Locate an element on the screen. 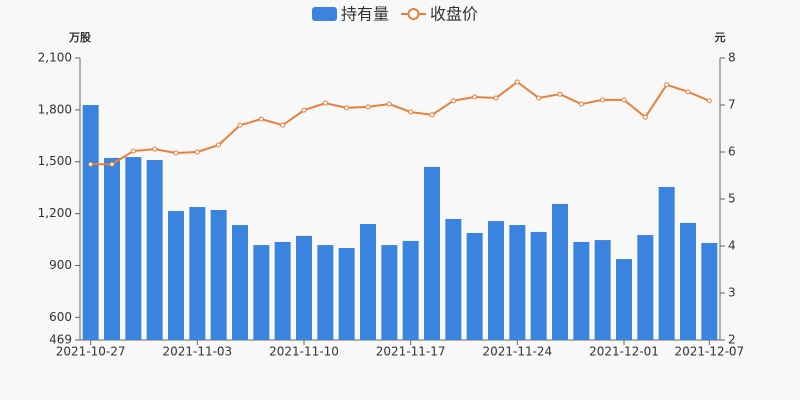 This screenshot has width=800, height=400. y-tick-label: 1,200 is located at coordinates (55, 213).